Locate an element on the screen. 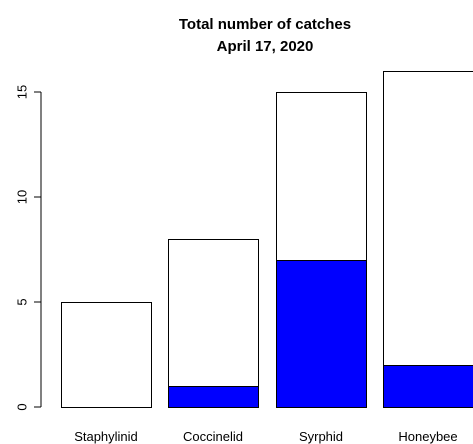  y-tick-label: 5 is located at coordinates (22, 301).